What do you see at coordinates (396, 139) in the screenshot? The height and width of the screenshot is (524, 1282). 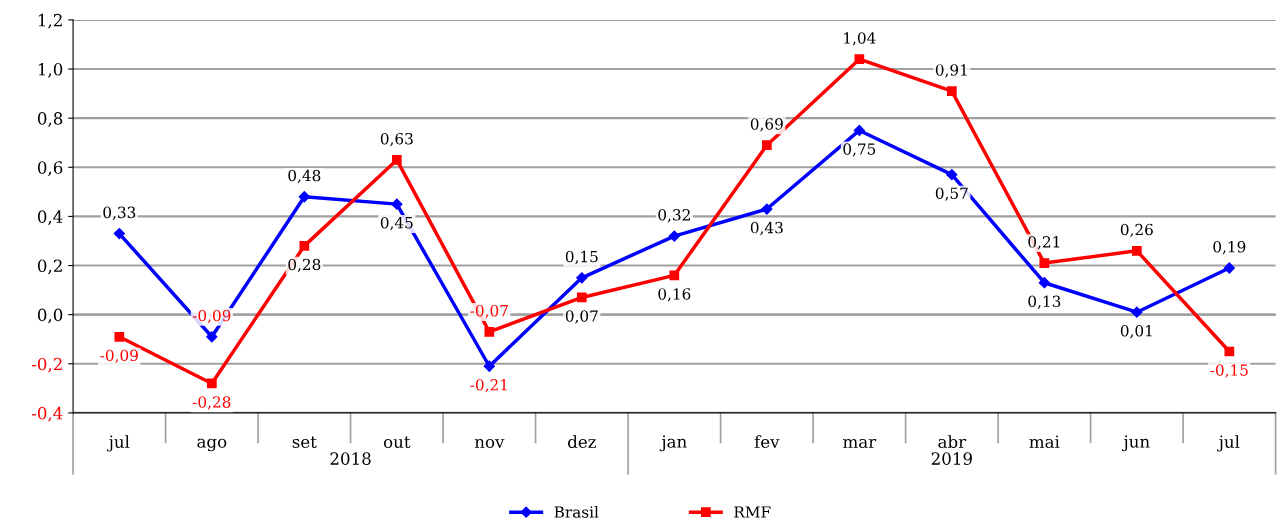 I see `data-label: 0,63` at bounding box center [396, 139].